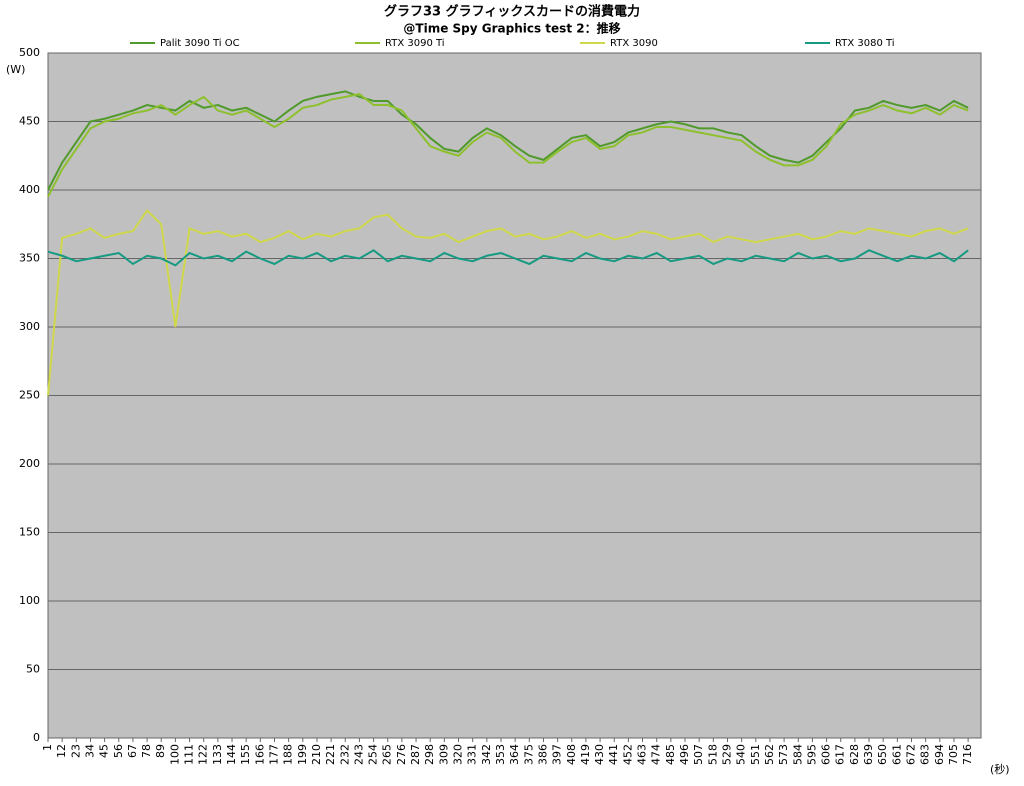 The height and width of the screenshot is (786, 1024). What do you see at coordinates (29, 52) in the screenshot?
I see `y-tick-label: 500` at bounding box center [29, 52].